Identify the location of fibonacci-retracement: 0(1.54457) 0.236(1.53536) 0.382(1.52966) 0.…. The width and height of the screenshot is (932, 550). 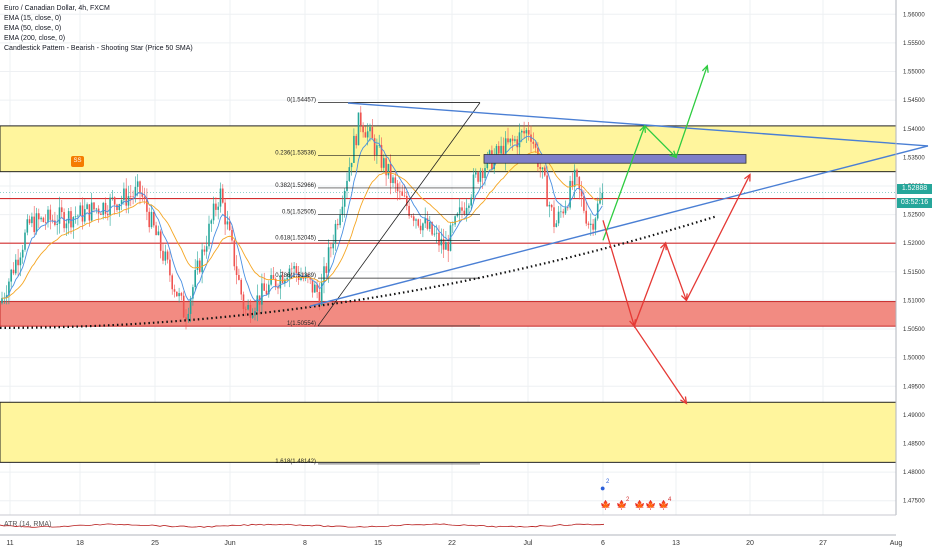
(378, 281).